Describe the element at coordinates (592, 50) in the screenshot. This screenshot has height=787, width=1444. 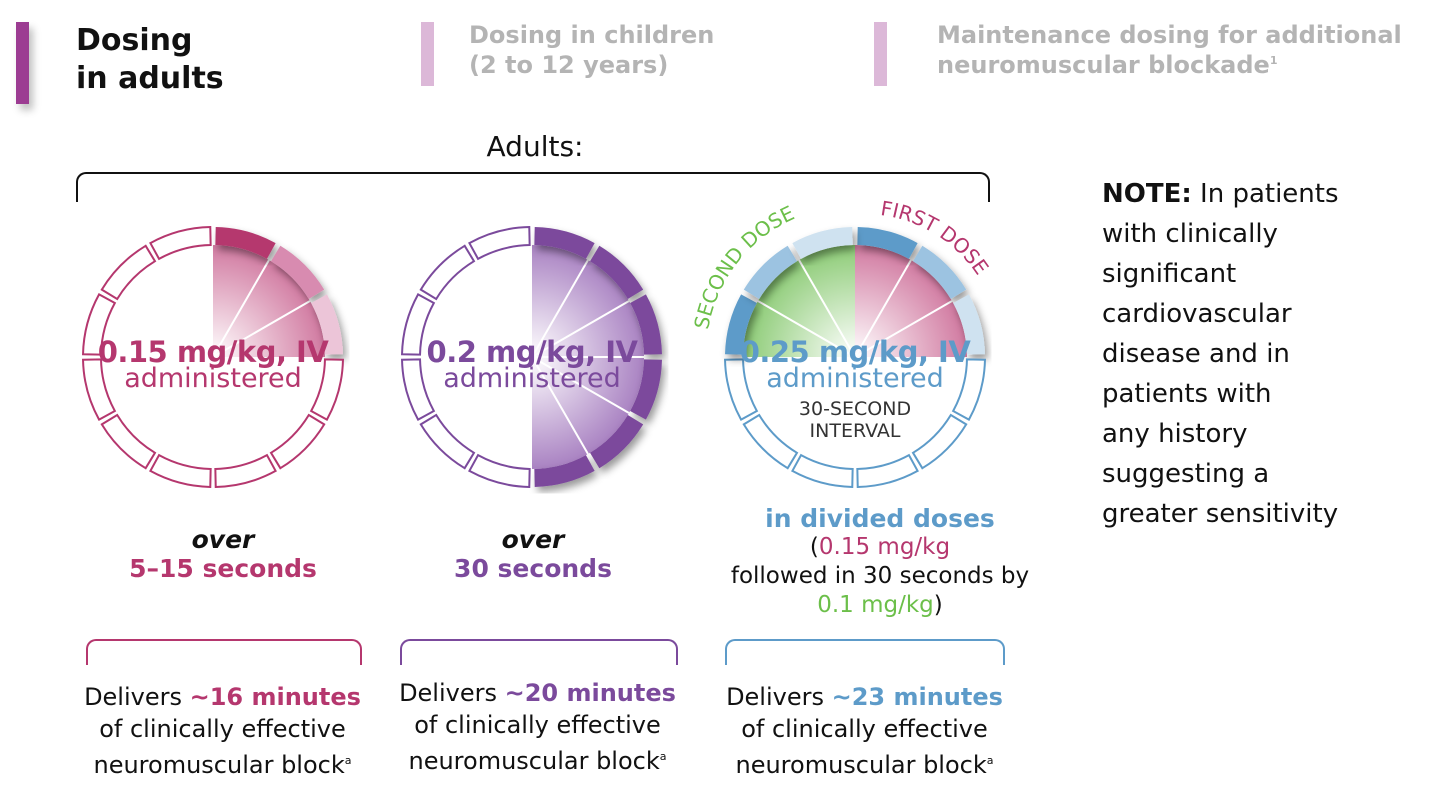
I see `tab-label: Dosing in children (2 to 12 years)` at that location.